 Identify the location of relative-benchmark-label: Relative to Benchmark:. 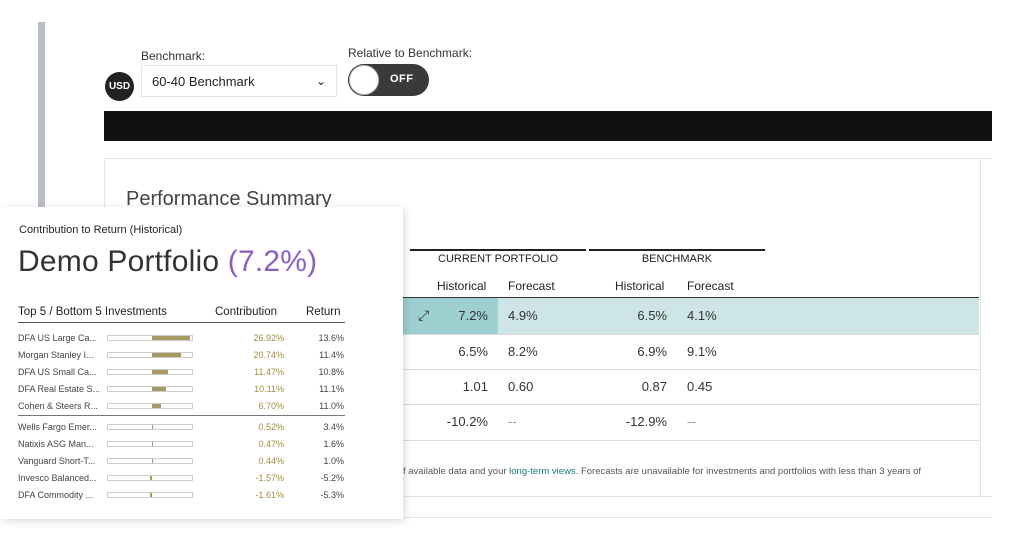
(410, 53).